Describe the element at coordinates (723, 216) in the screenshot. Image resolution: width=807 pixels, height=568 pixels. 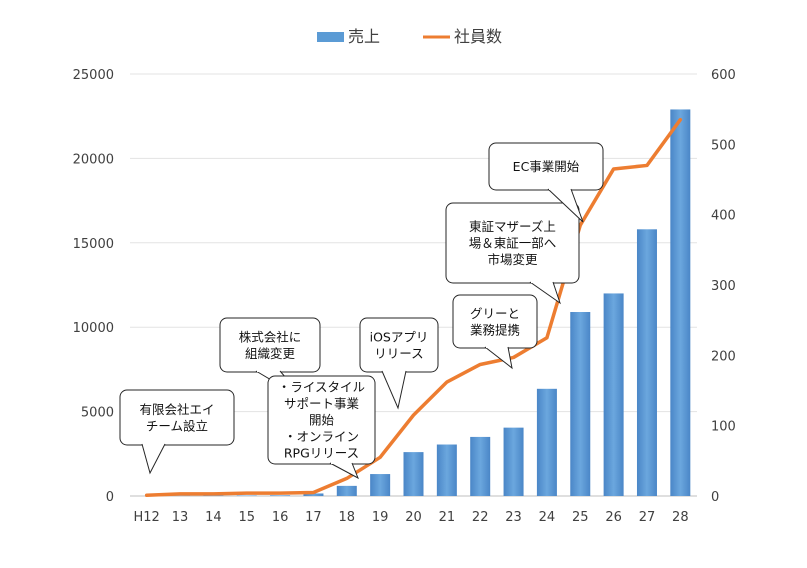
I see `right-axis-tick-label: 400` at that location.